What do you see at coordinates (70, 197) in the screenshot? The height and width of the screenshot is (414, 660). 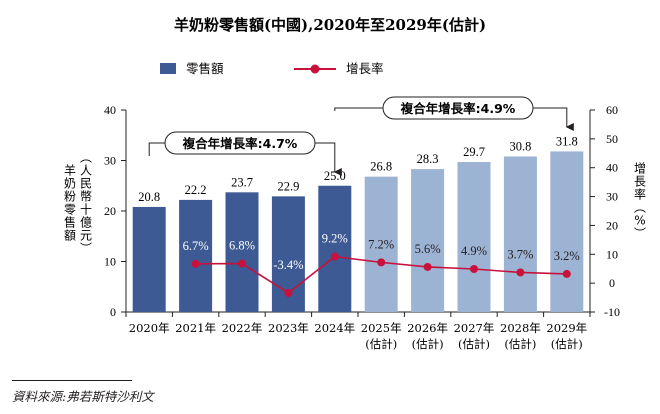 I see `svg-text: 粉` at bounding box center [70, 197].